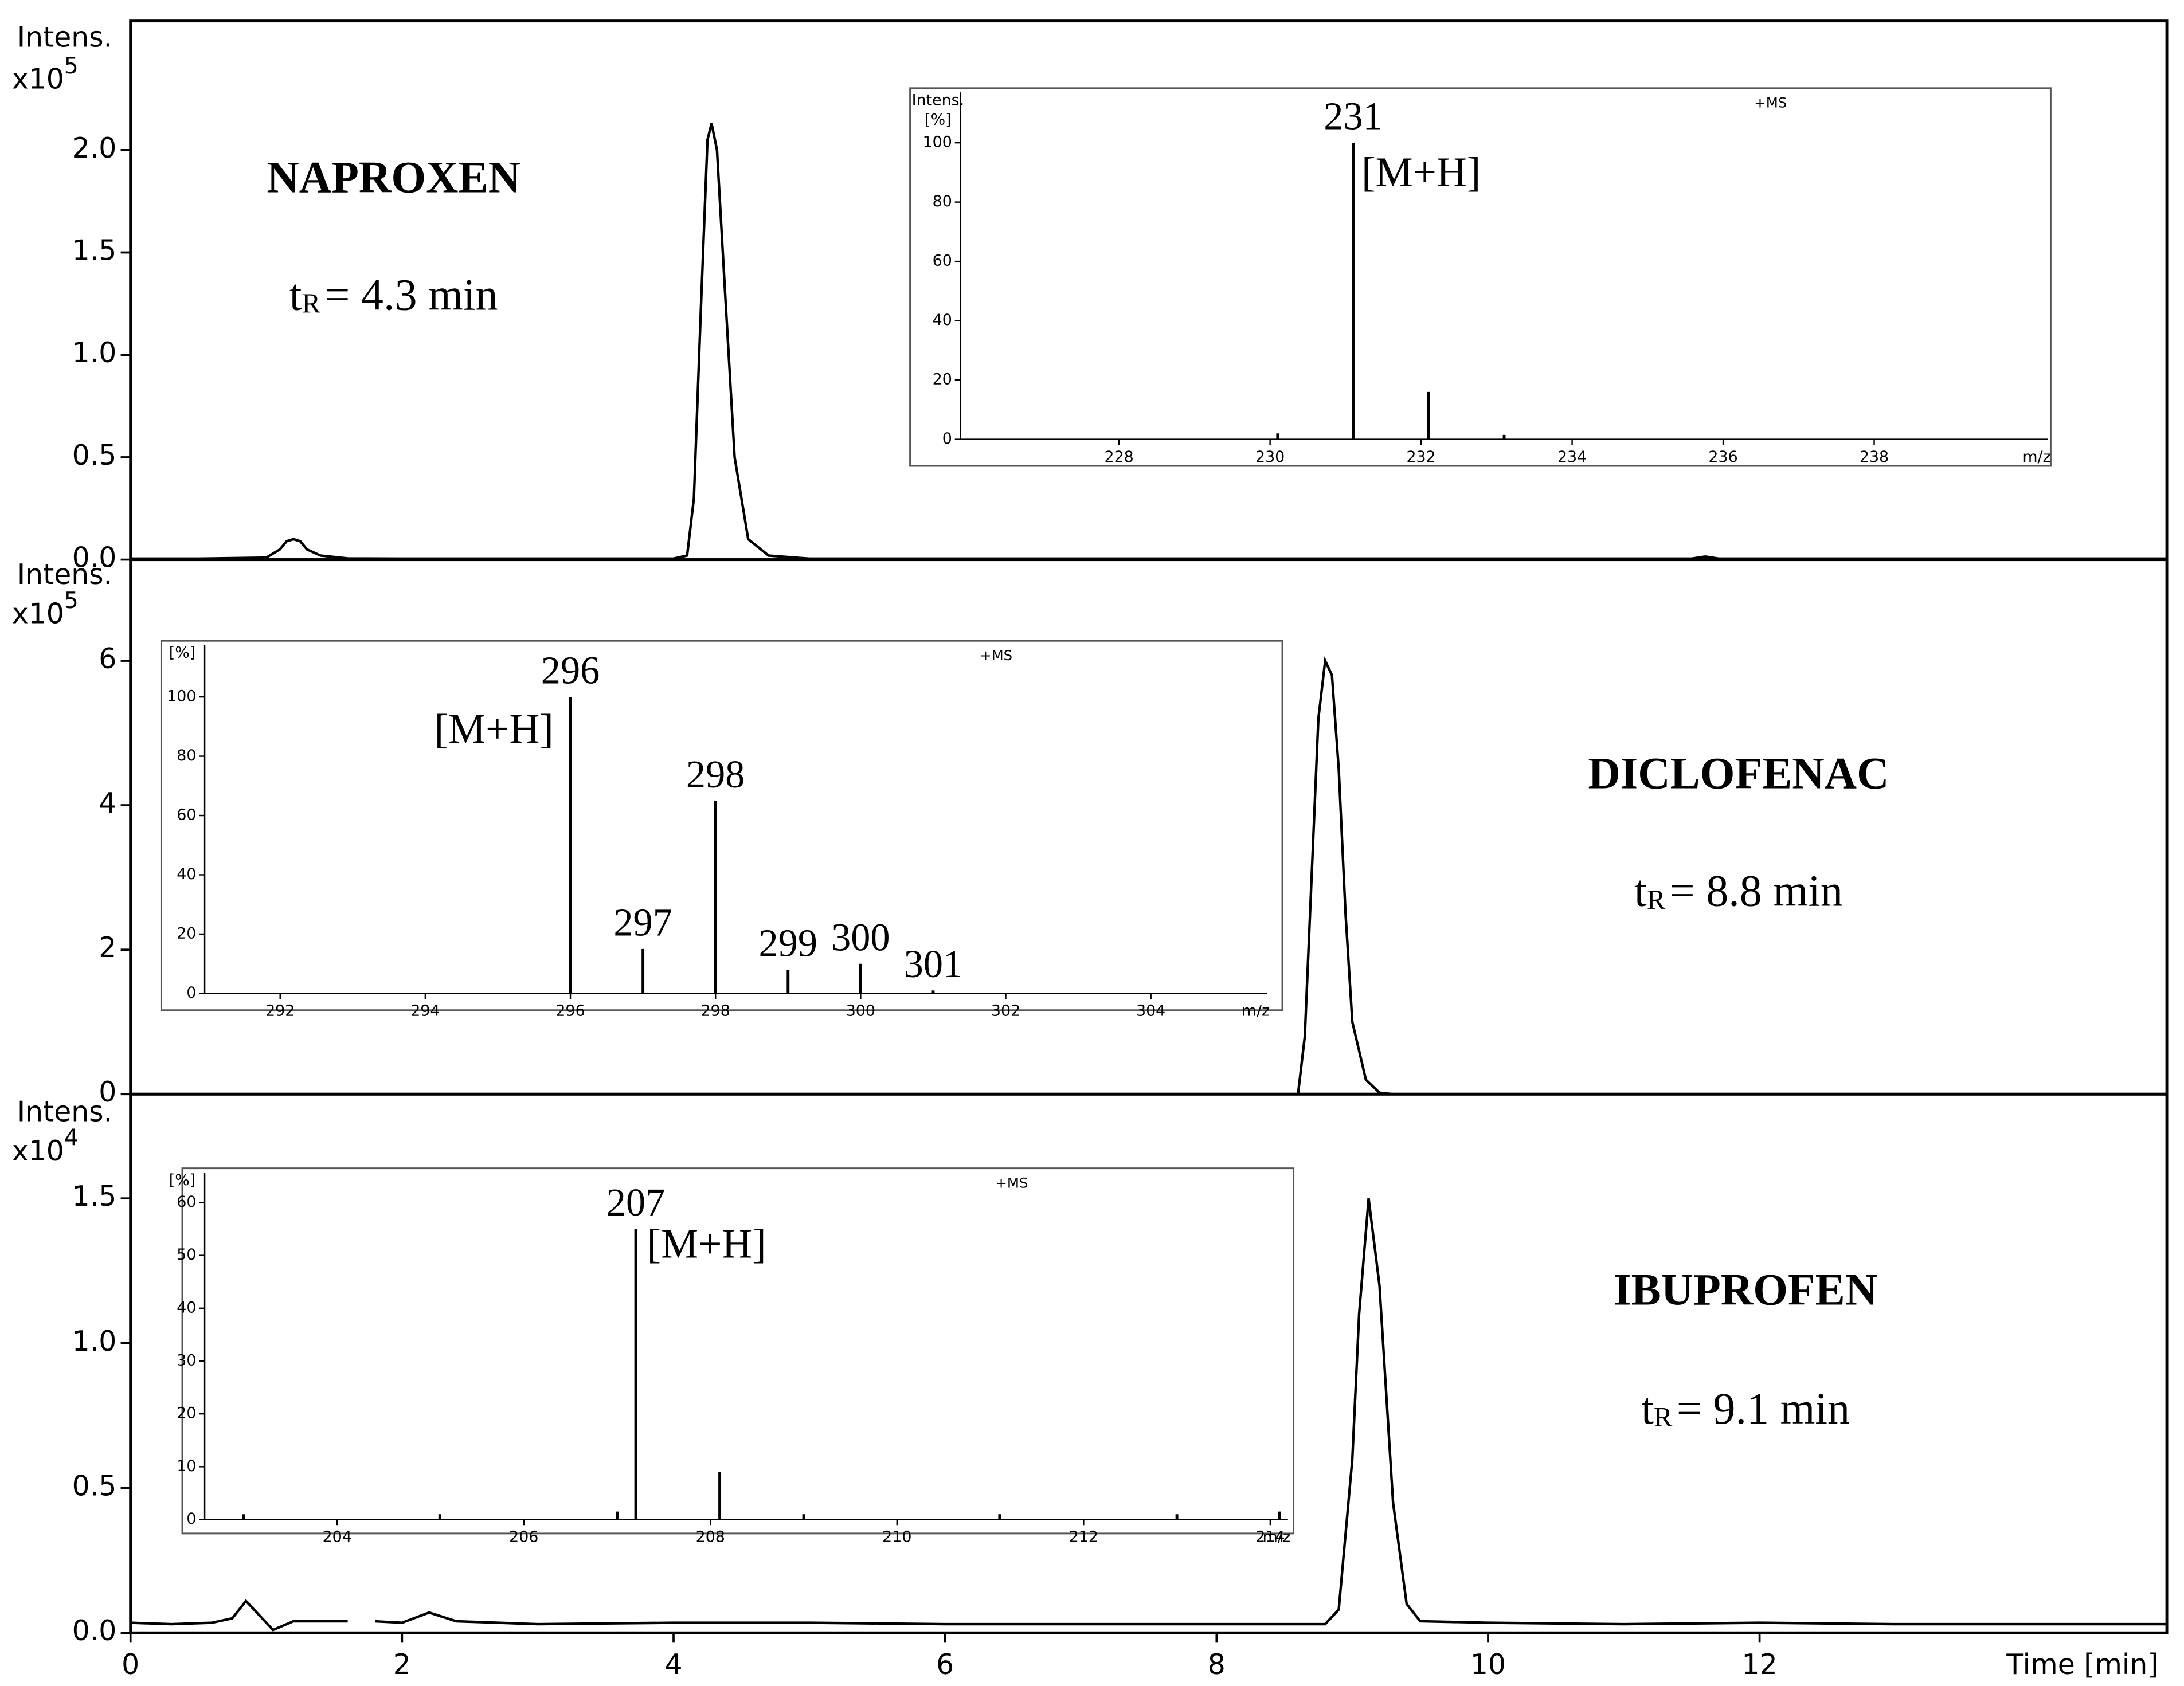  I want to click on x-tick-label: 6, so click(945, 1664).